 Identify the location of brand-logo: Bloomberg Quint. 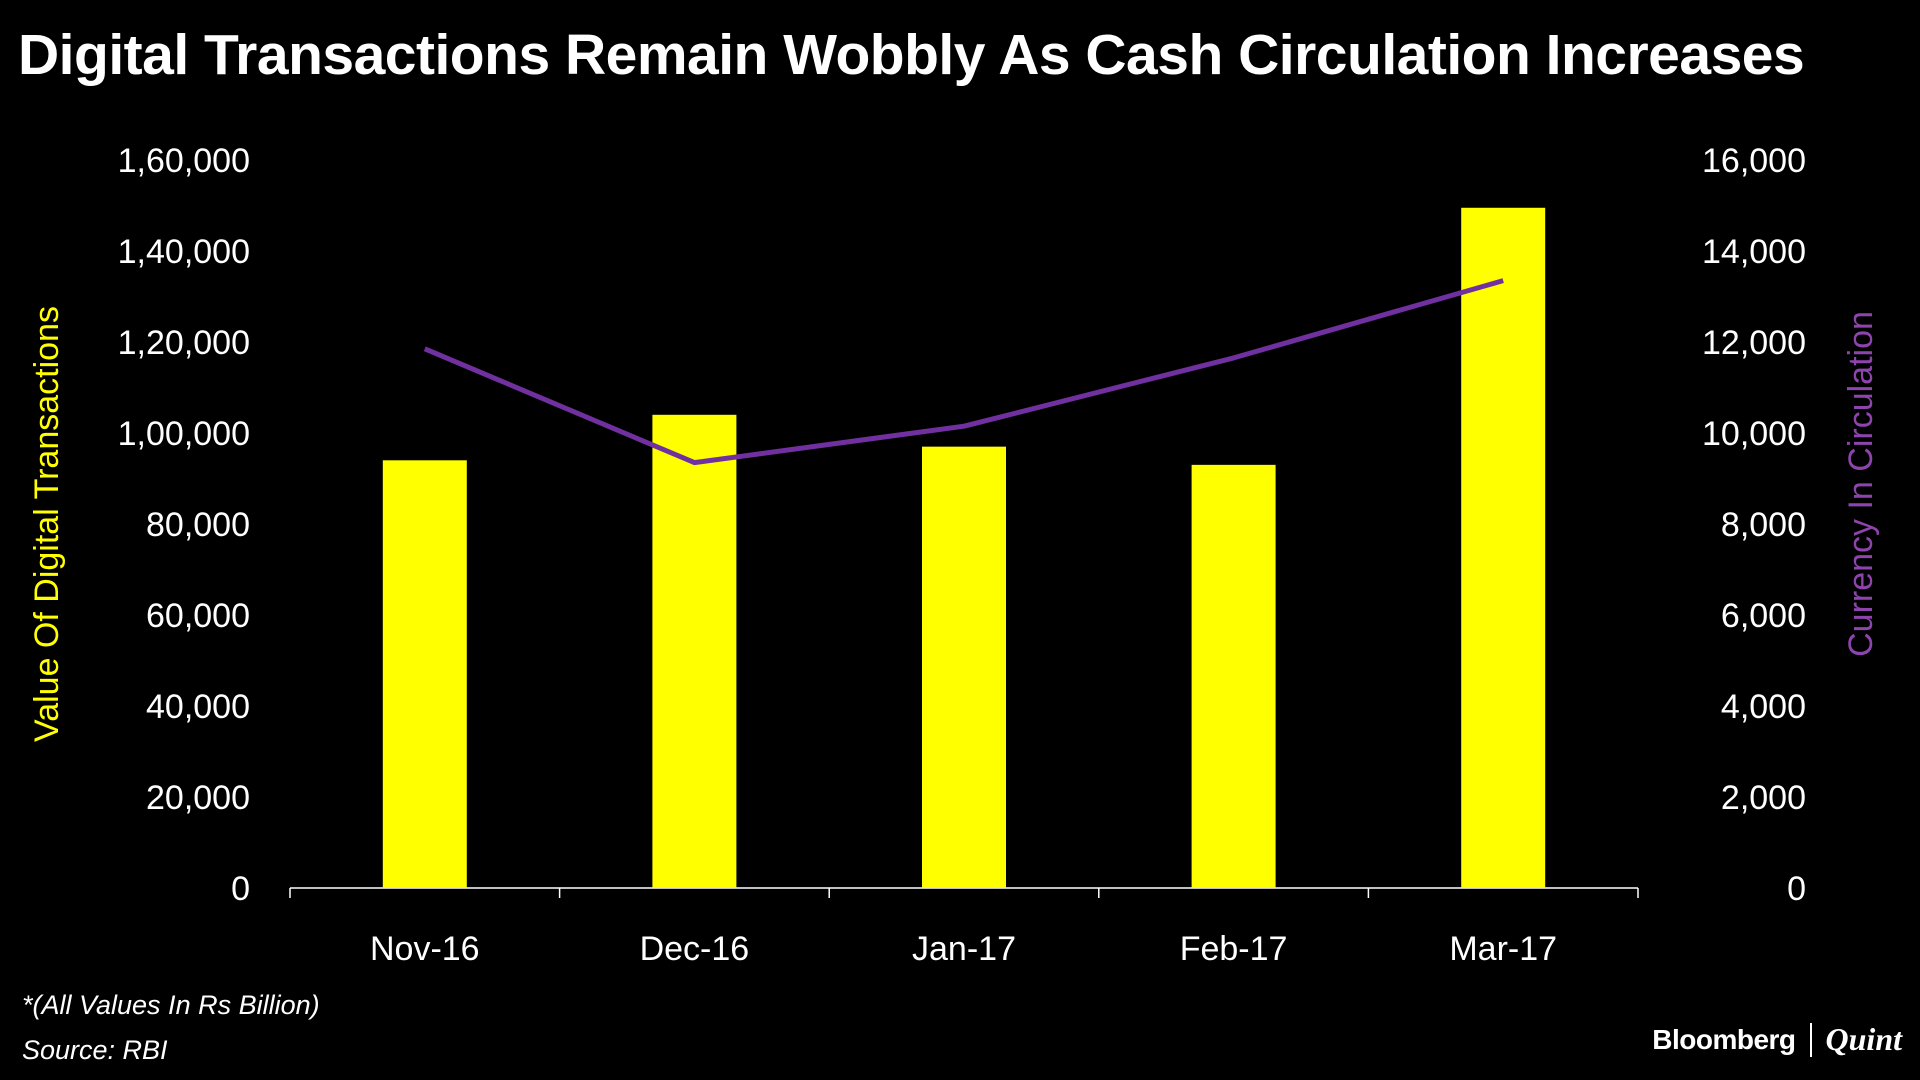
(1777, 1039).